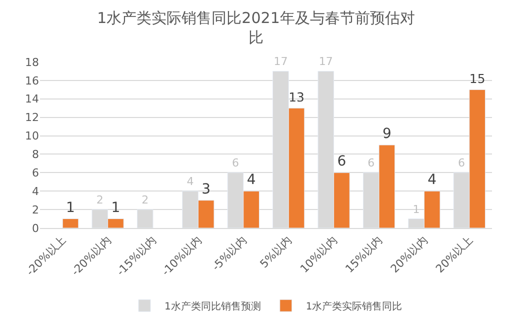 The width and height of the screenshot is (512, 332). I want to click on data-label: 9, so click(387, 134).